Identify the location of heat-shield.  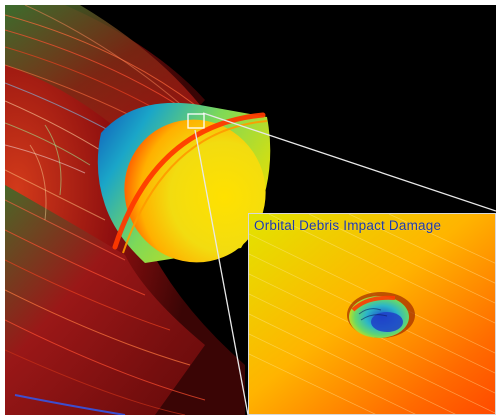
(195, 191).